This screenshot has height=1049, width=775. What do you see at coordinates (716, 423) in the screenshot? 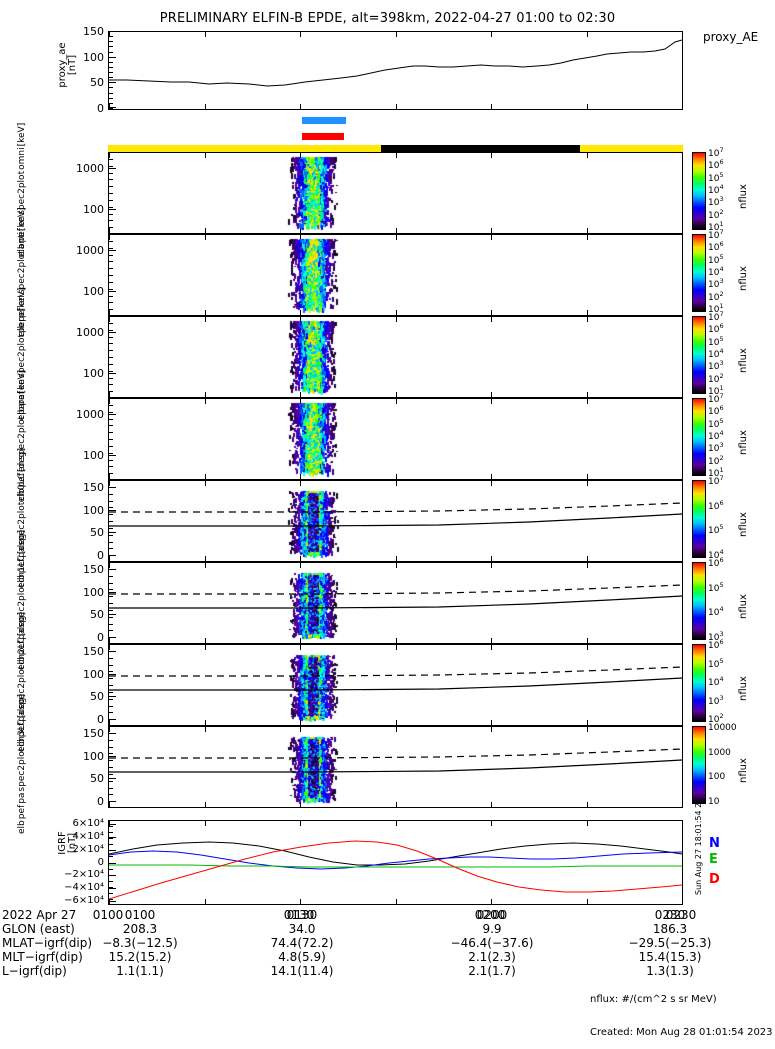
I see `colorbar-tick-3: 10⁵` at bounding box center [716, 423].